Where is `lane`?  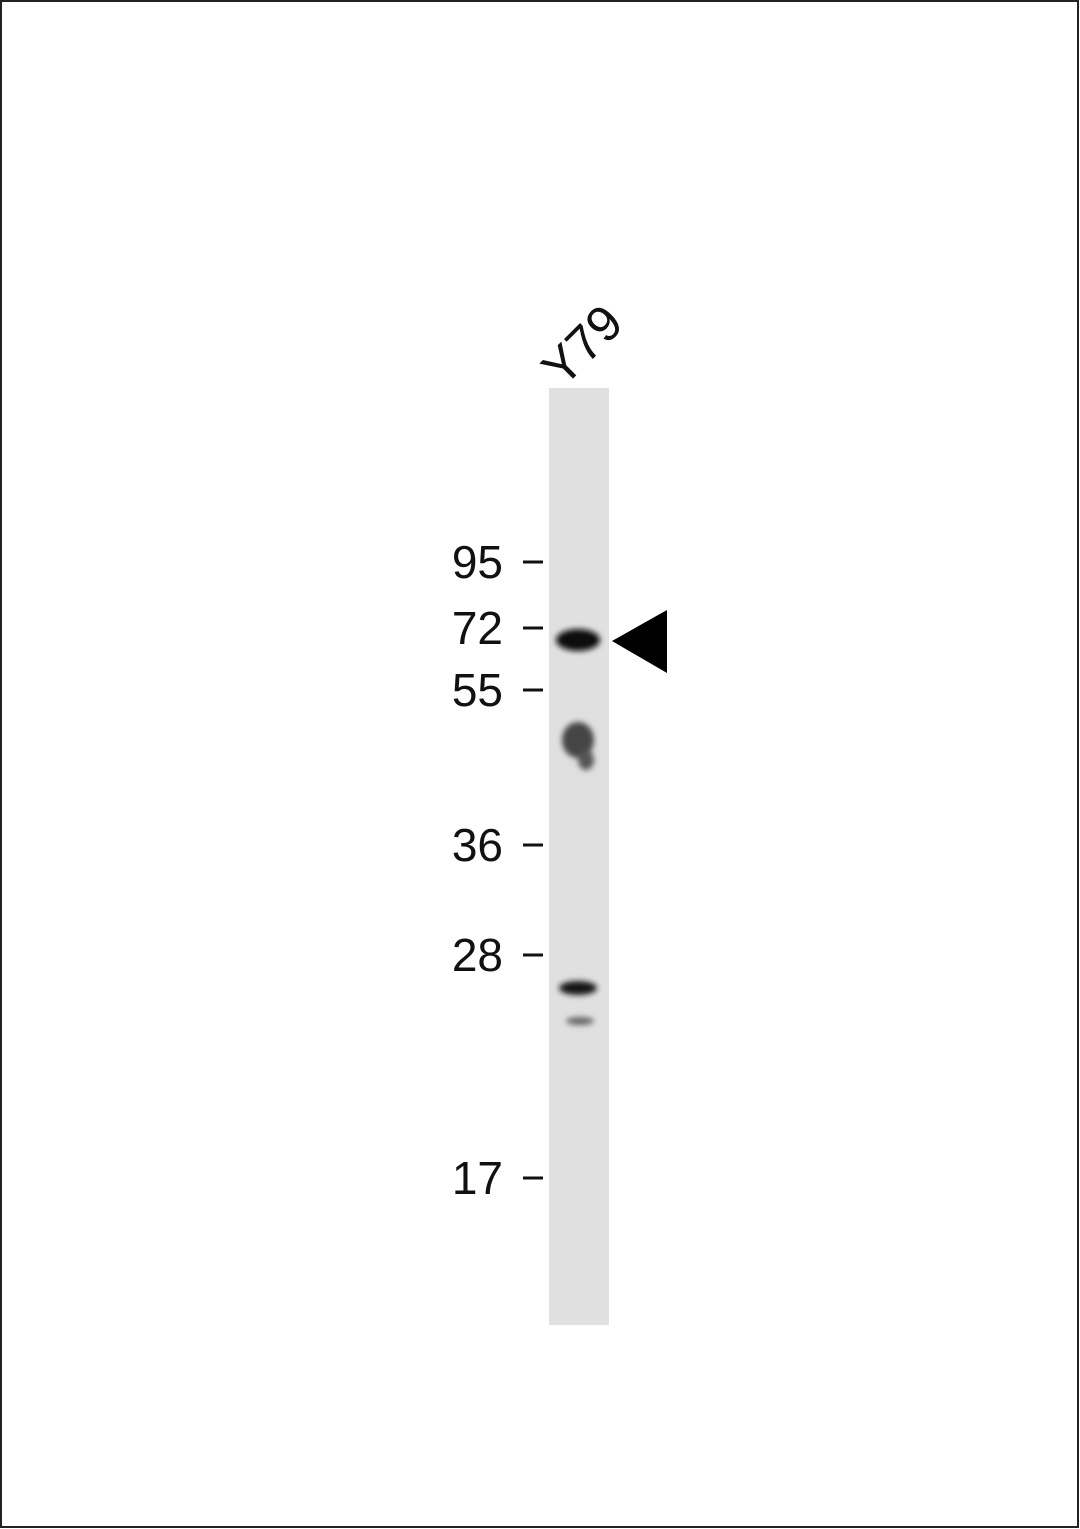 lane is located at coordinates (579, 856).